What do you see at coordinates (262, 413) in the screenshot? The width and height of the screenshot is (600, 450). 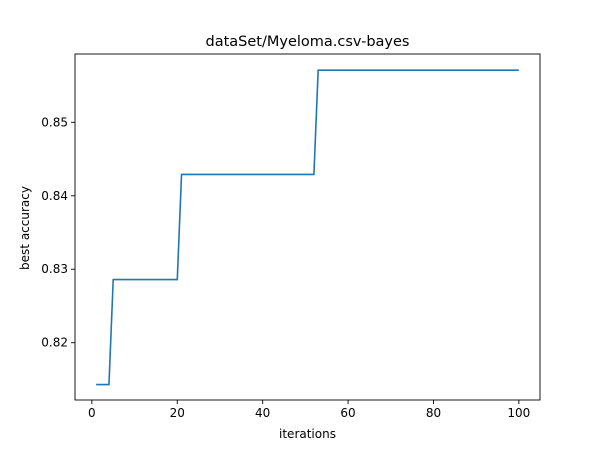 I see `x-tick-label: 40` at bounding box center [262, 413].